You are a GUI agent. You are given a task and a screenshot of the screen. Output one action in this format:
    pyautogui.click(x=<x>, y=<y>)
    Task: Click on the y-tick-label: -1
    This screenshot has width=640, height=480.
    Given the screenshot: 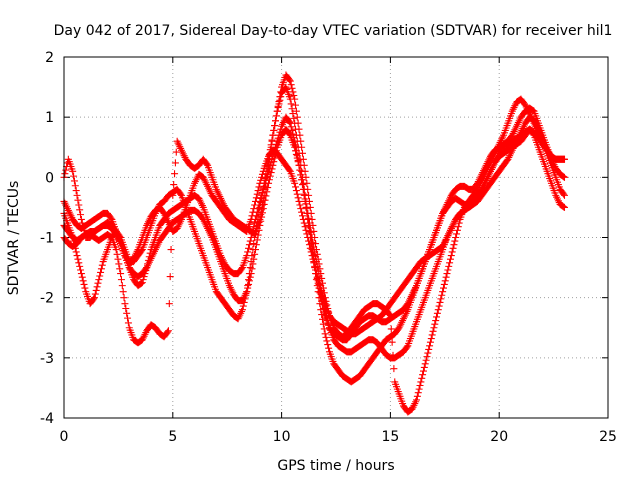 What is the action you would take?
    pyautogui.click(x=47, y=239)
    